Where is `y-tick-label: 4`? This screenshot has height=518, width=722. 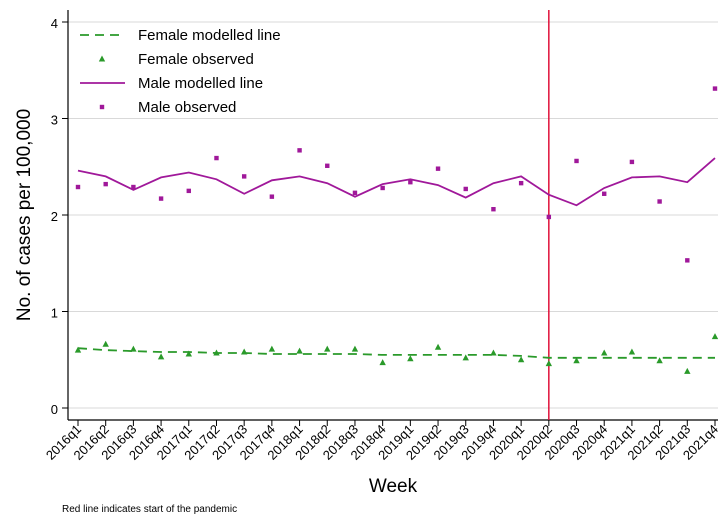
y-tick-label: 4 is located at coordinates (54, 23).